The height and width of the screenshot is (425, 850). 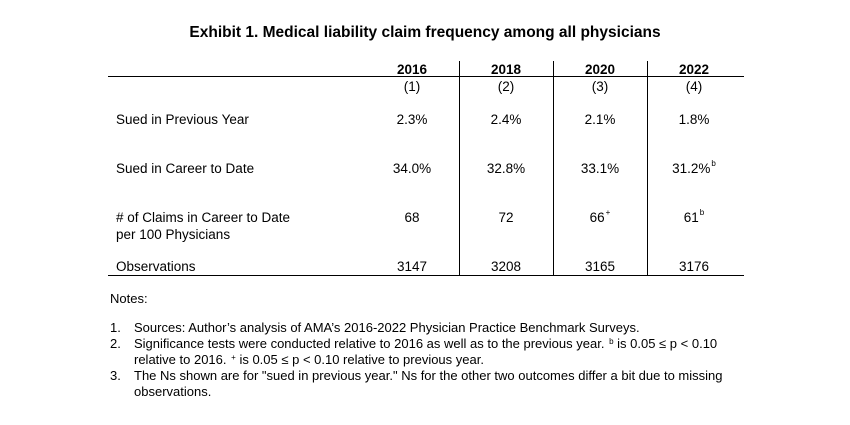 What do you see at coordinates (412, 69) in the screenshot?
I see `col-header-year-2016: 2016` at bounding box center [412, 69].